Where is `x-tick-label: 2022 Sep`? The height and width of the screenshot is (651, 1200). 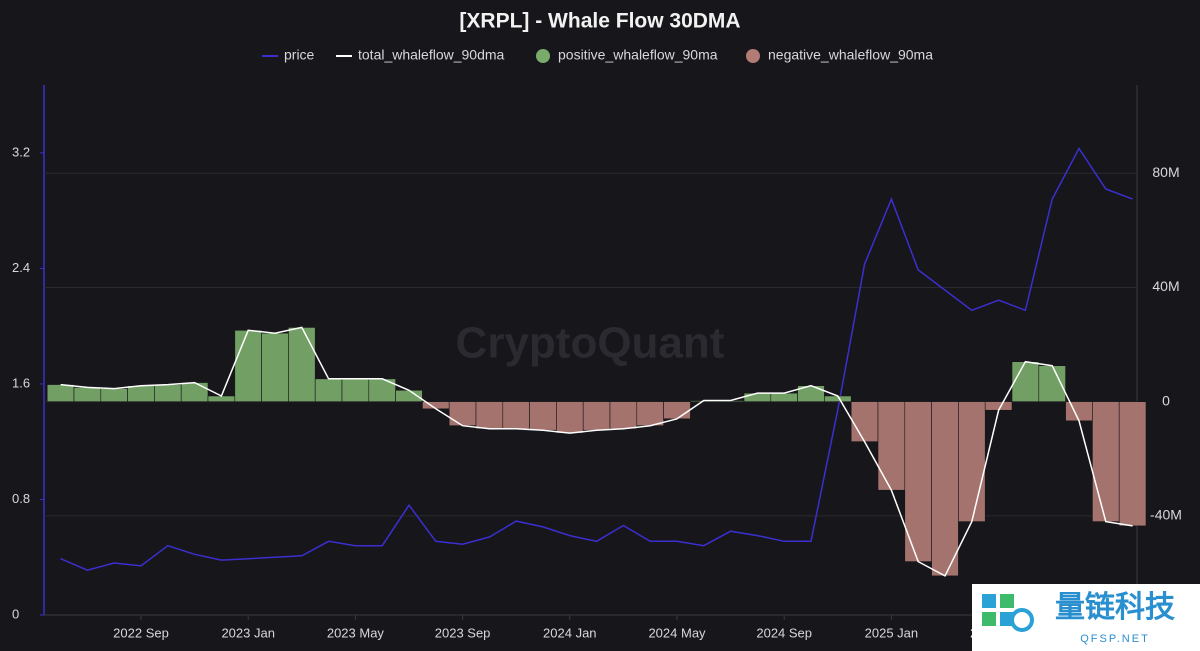
x-tick-label: 2022 Sep is located at coordinates (141, 632).